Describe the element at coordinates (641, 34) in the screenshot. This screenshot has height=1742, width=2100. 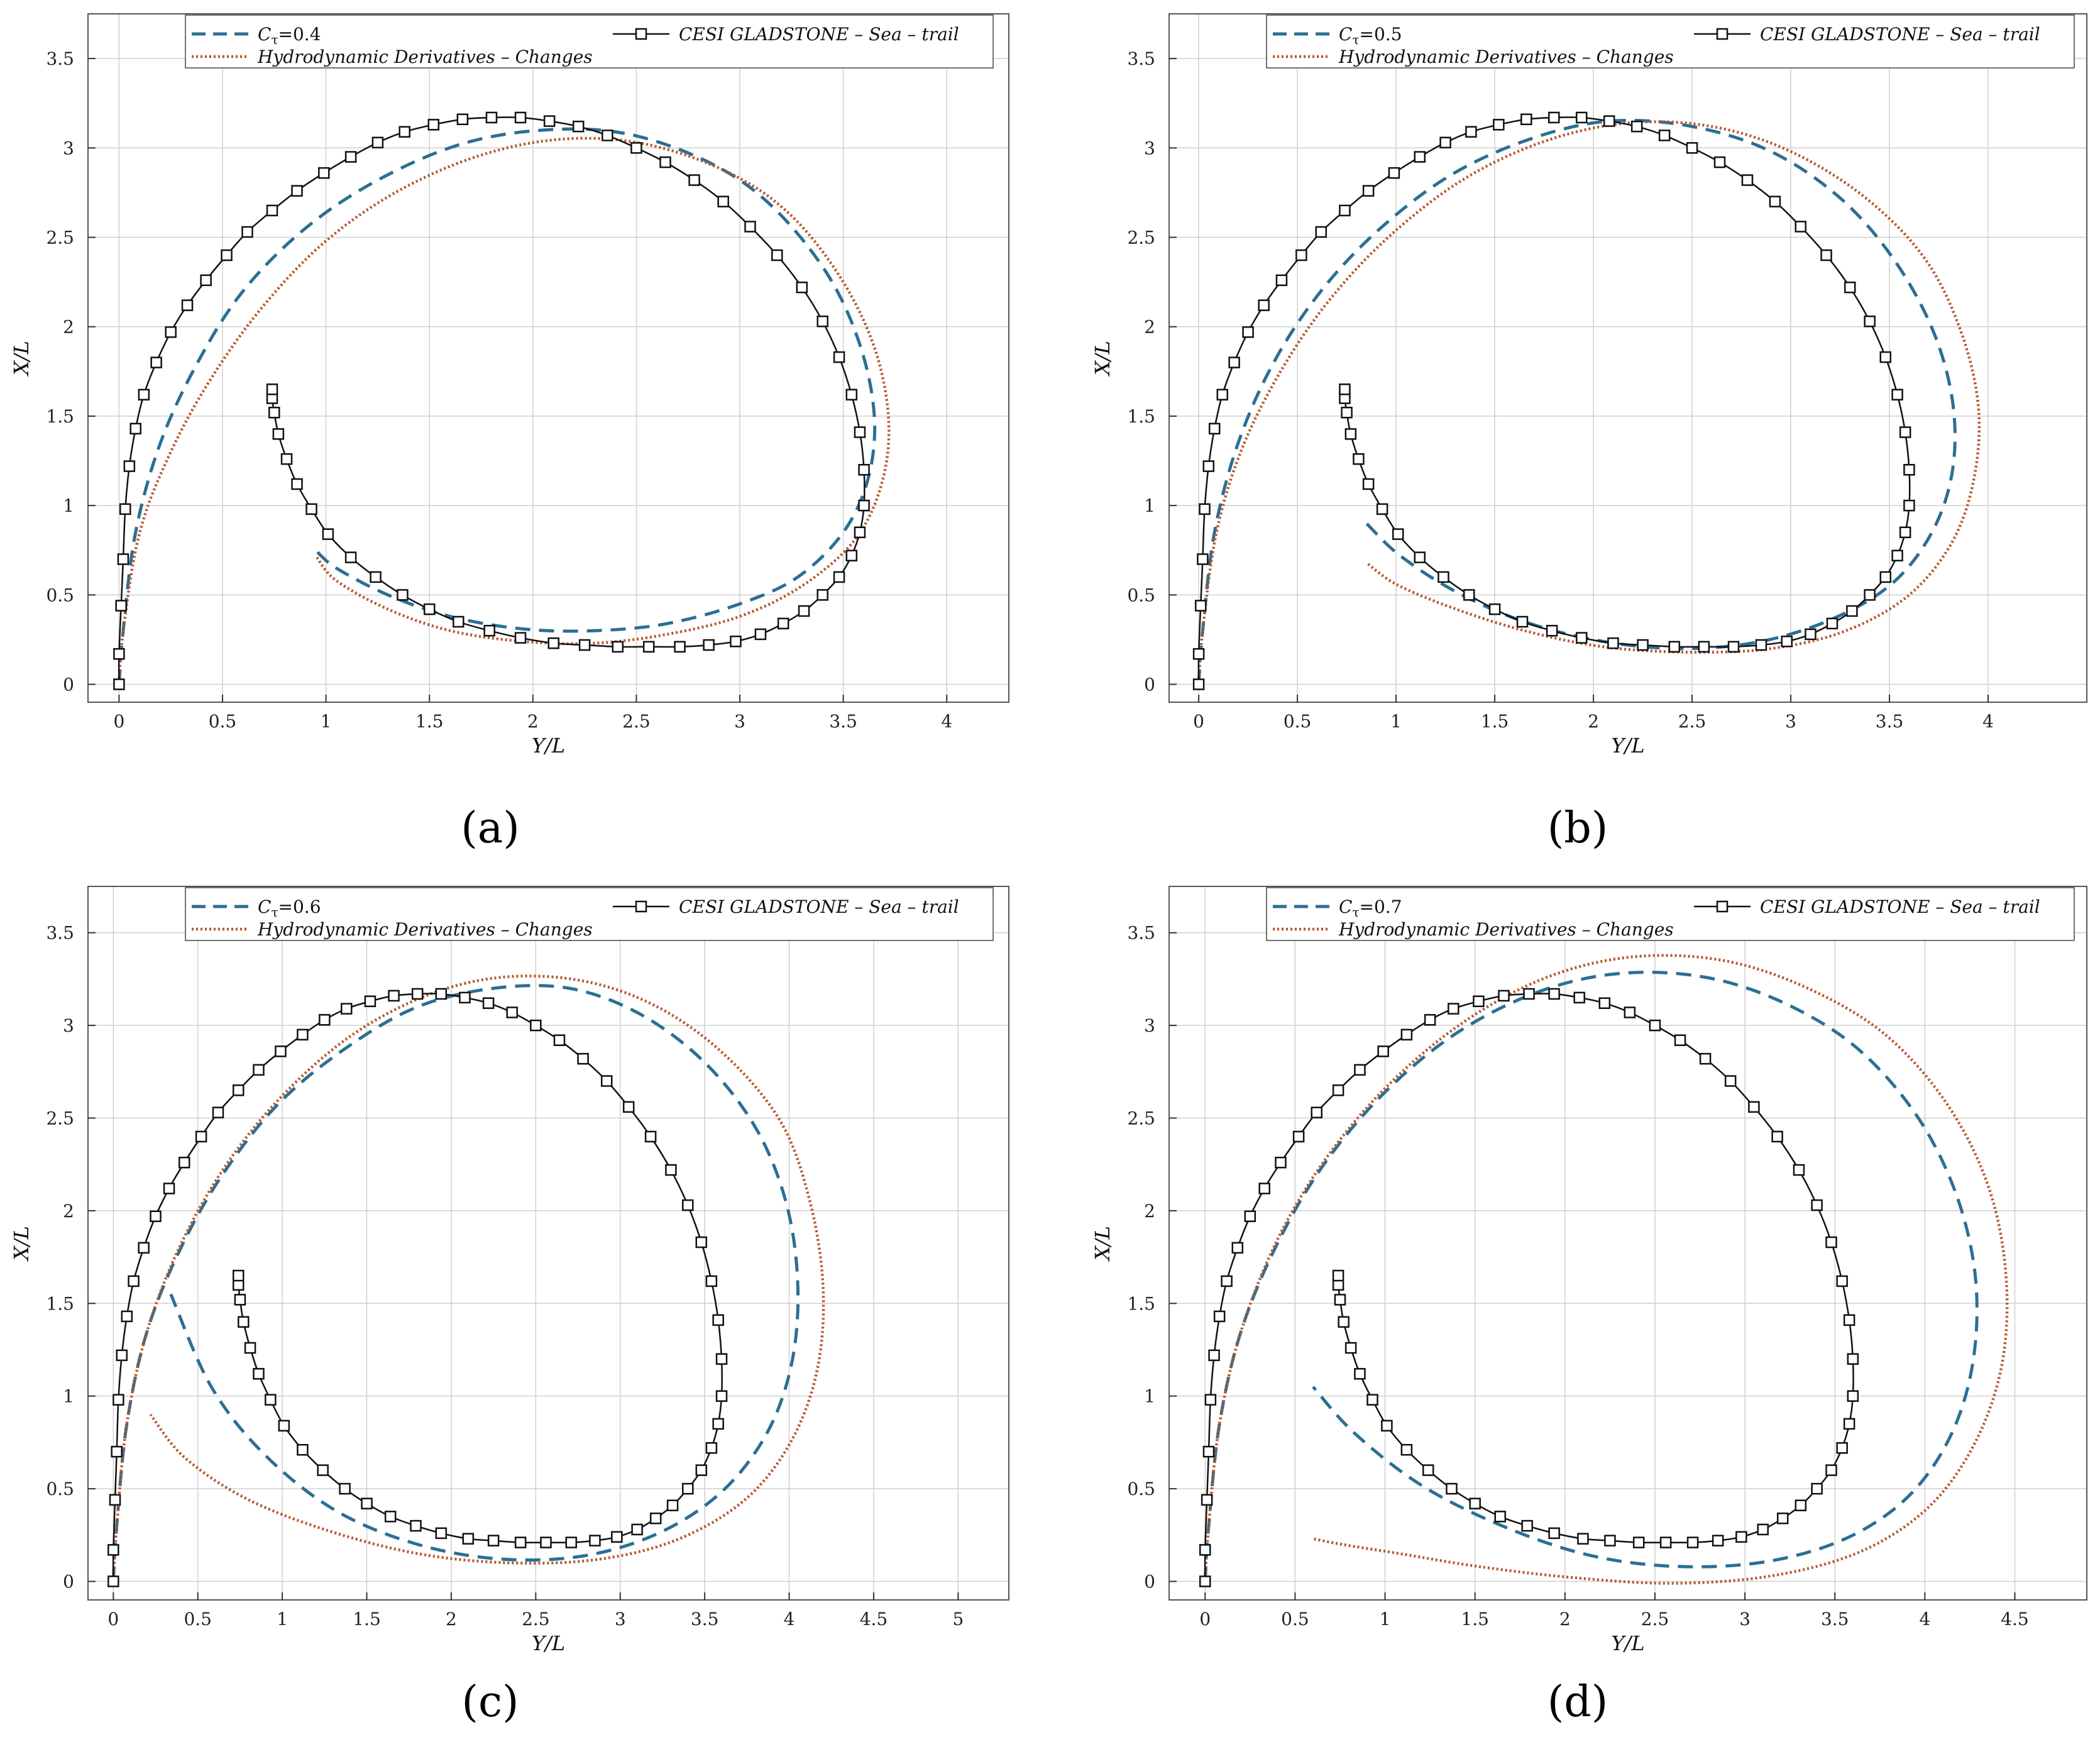
I see `legend-marker` at that location.